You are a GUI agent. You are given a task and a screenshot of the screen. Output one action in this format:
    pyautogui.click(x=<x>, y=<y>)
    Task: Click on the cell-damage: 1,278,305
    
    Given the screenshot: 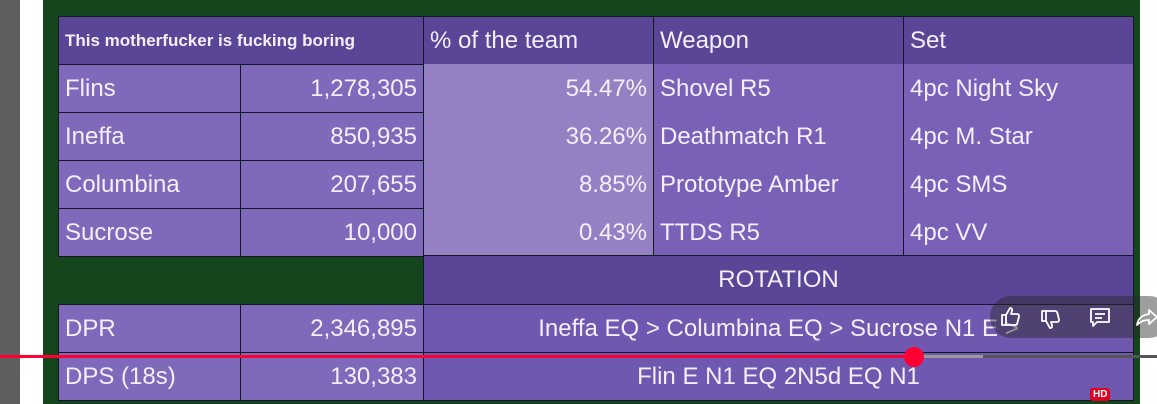 What is the action you would take?
    pyautogui.click(x=332, y=88)
    